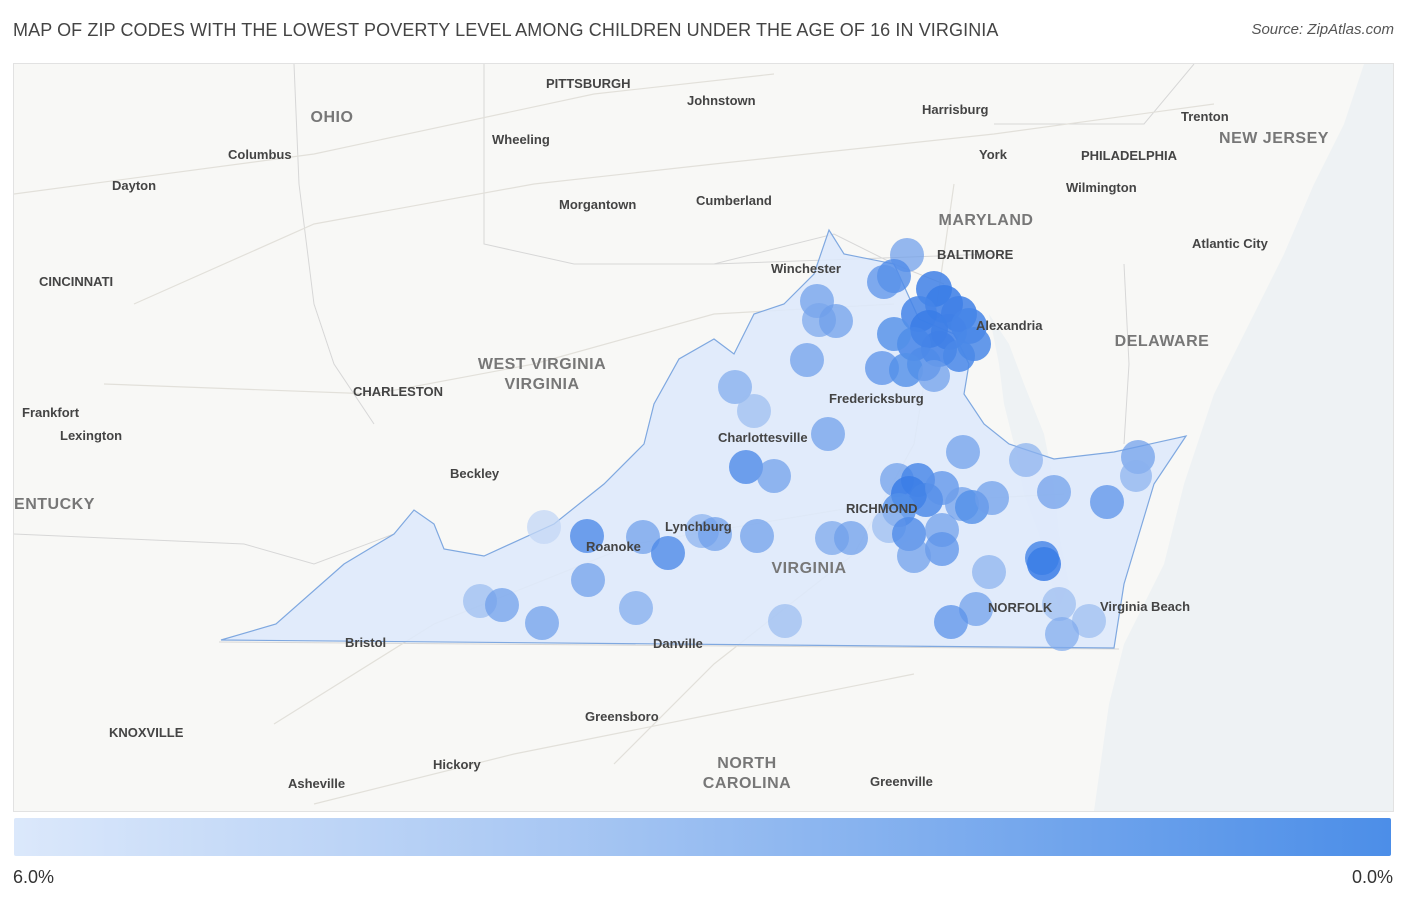 The height and width of the screenshot is (899, 1406). I want to click on city-label: Greenville, so click(901, 781).